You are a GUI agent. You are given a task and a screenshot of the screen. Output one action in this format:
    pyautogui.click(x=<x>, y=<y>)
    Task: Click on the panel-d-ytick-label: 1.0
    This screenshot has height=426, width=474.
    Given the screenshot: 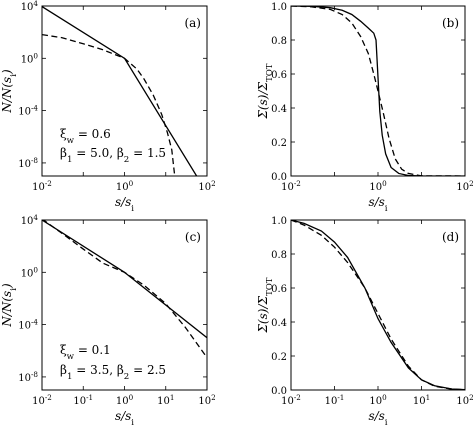 What is the action you would take?
    pyautogui.click(x=279, y=221)
    